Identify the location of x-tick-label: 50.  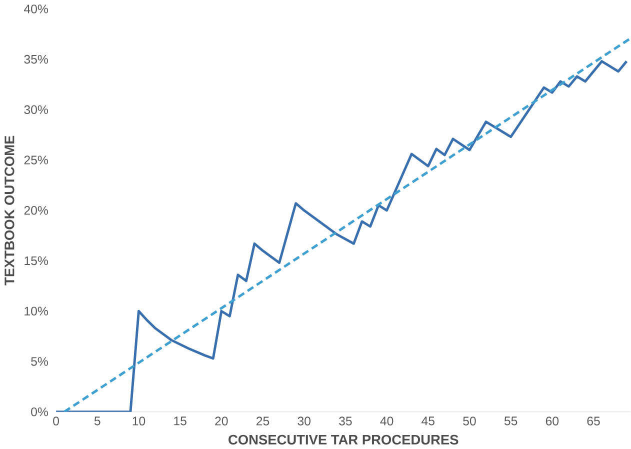
(469, 421).